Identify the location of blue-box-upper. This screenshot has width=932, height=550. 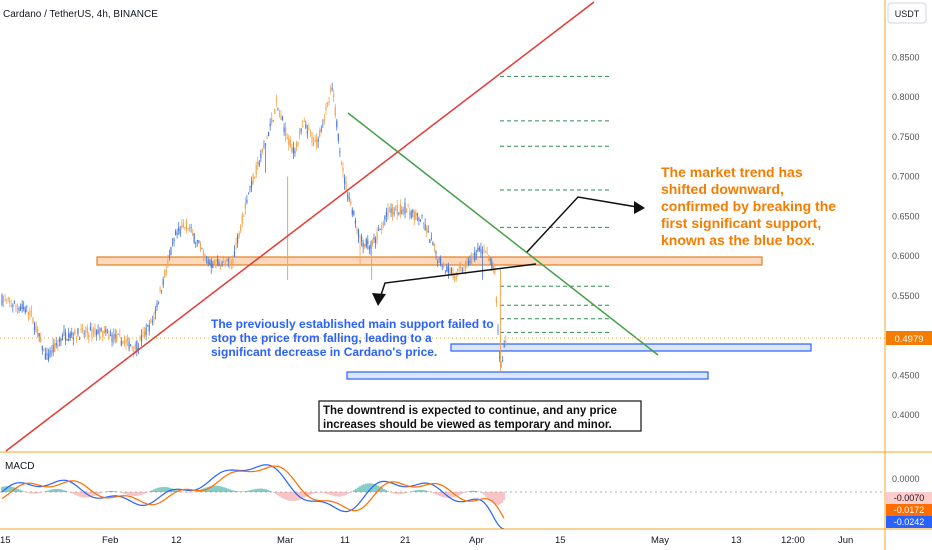
(631, 347).